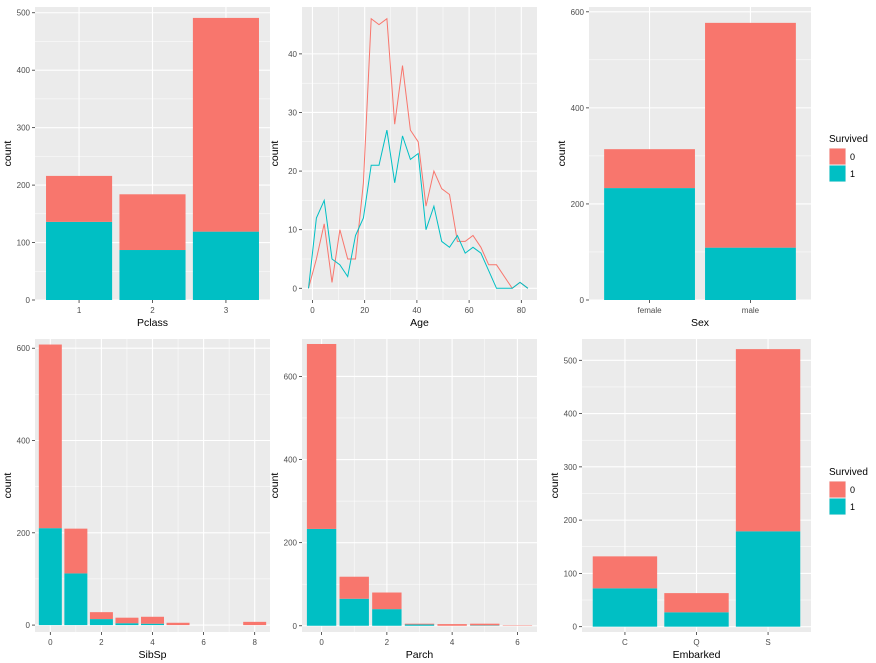  I want to click on x-tick-label: C, so click(625, 642).